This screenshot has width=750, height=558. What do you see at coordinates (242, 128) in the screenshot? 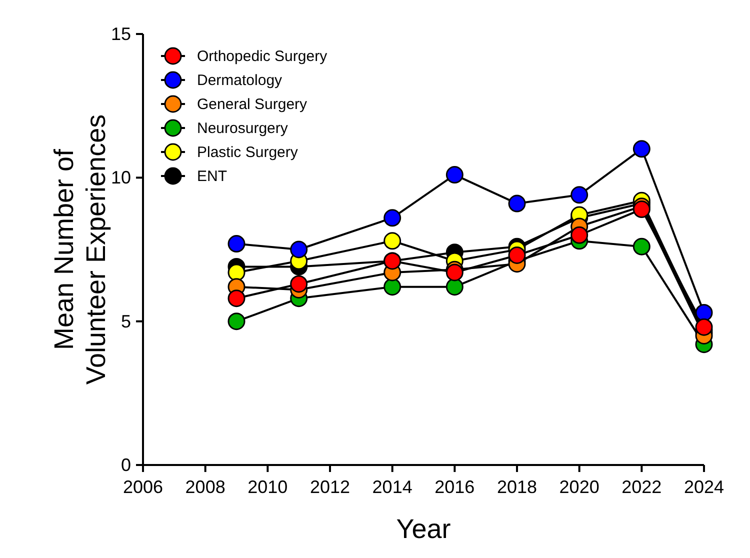
I see `legend-label: Neurosurgery` at bounding box center [242, 128].